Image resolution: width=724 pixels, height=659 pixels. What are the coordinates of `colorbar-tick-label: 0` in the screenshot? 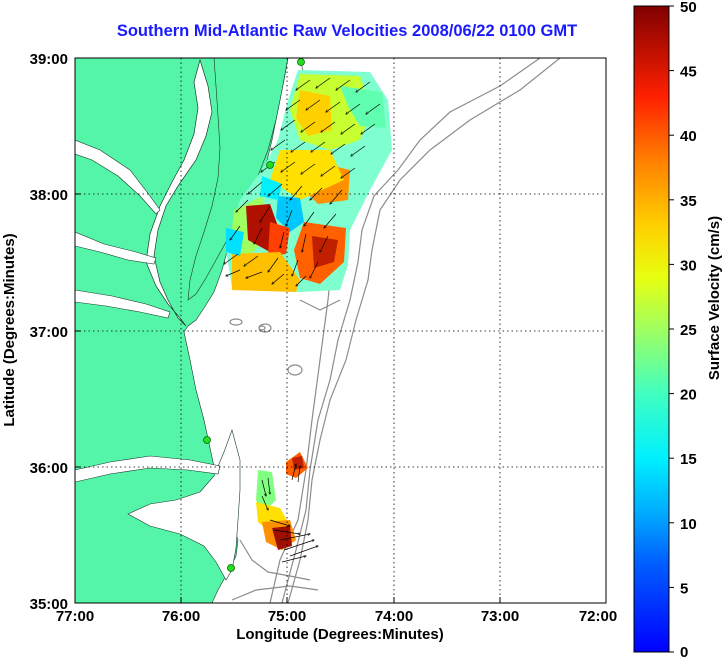 It's located at (684, 651).